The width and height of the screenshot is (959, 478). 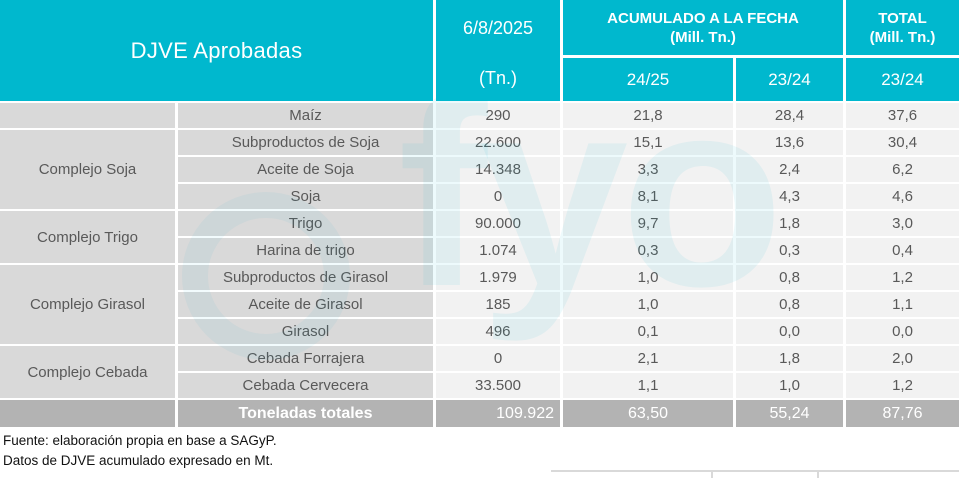 I want to click on cell-acum-2425: 21,8, so click(x=649, y=116).